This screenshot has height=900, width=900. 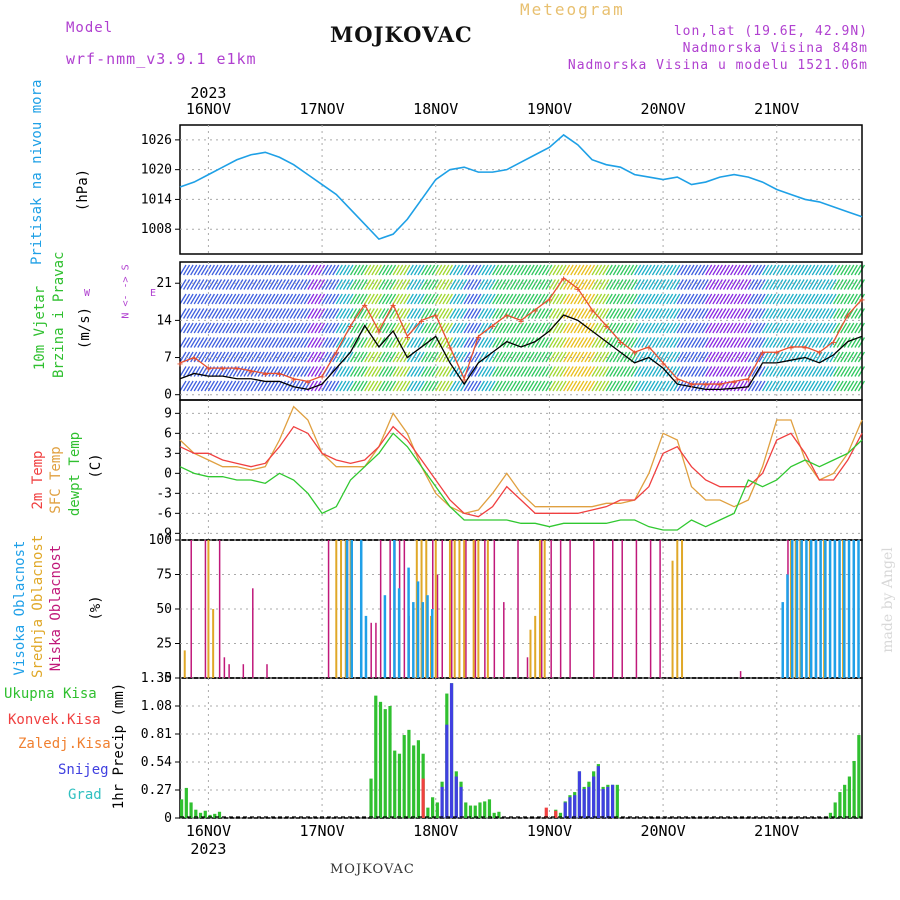 I want to click on snow-bar, so click(x=608, y=802).